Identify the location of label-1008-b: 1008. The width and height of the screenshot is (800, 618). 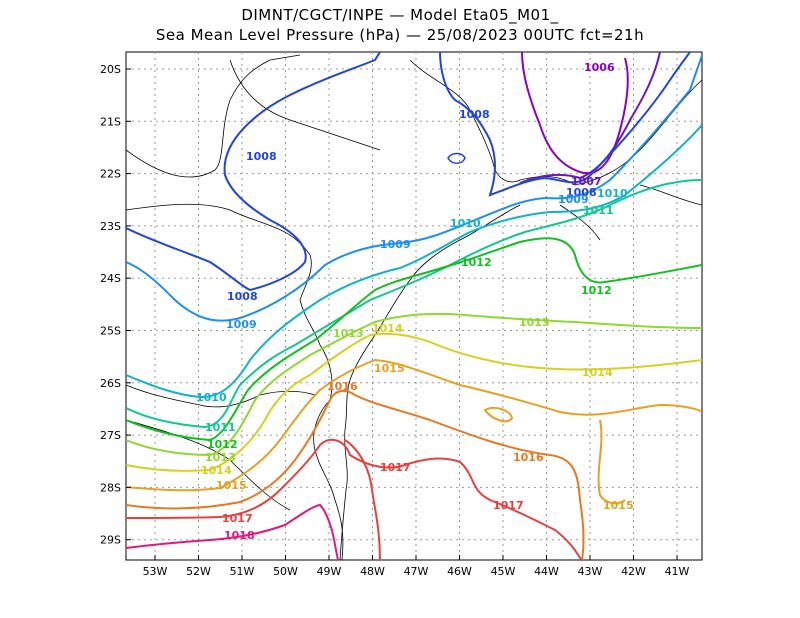
(261, 156).